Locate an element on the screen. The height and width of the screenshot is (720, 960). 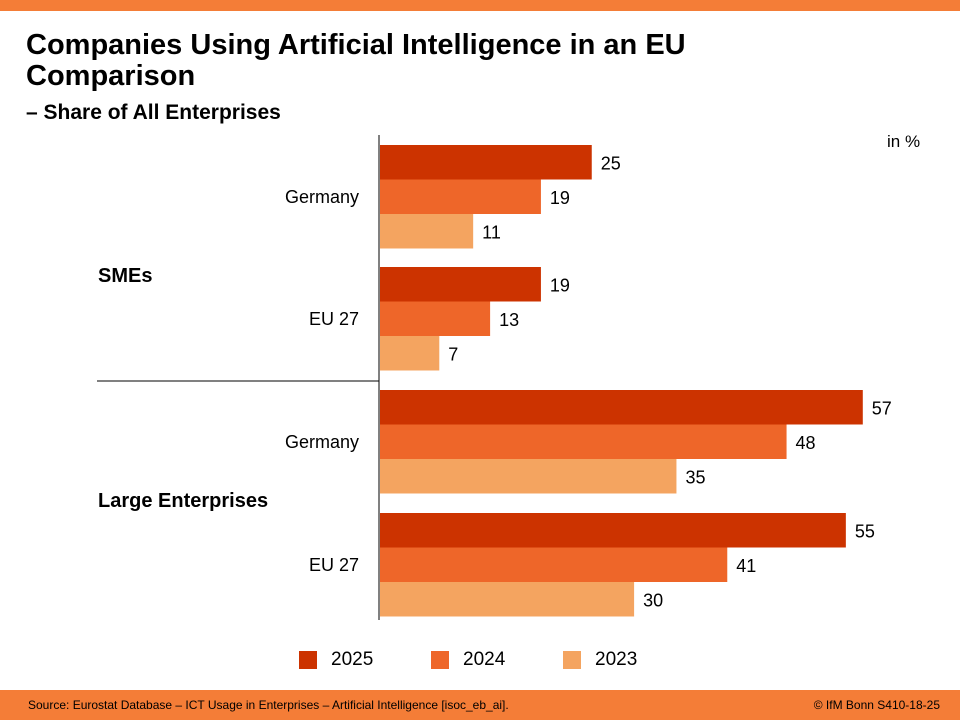
data-label: 35 is located at coordinates (695, 477).